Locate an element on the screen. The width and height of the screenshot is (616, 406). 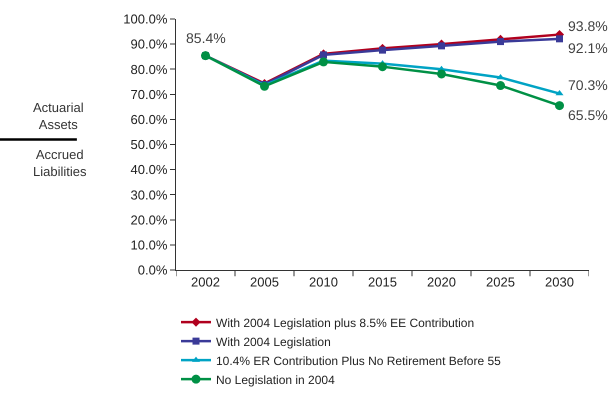
legend-label: 10.4% ER Contribution Plus No Retirement Before 55 is located at coordinates (359, 361).